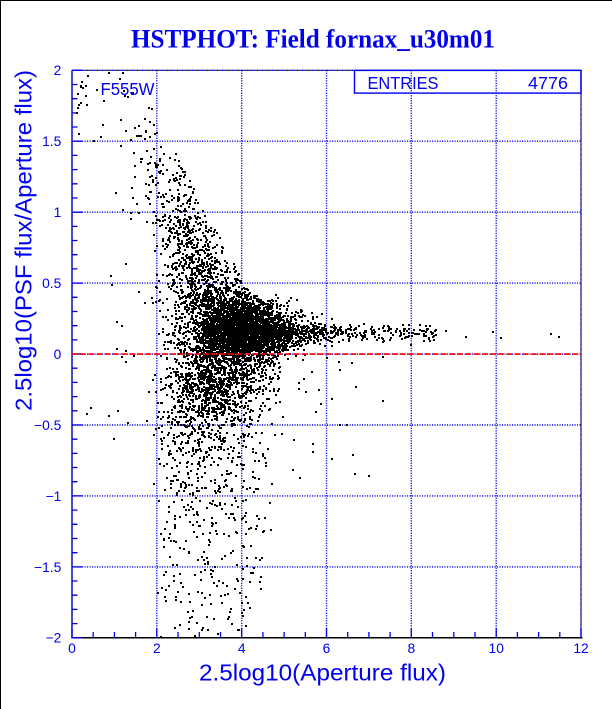 This screenshot has width=612, height=709. Describe the element at coordinates (54, 638) in the screenshot. I see `svg-text: −2` at that location.